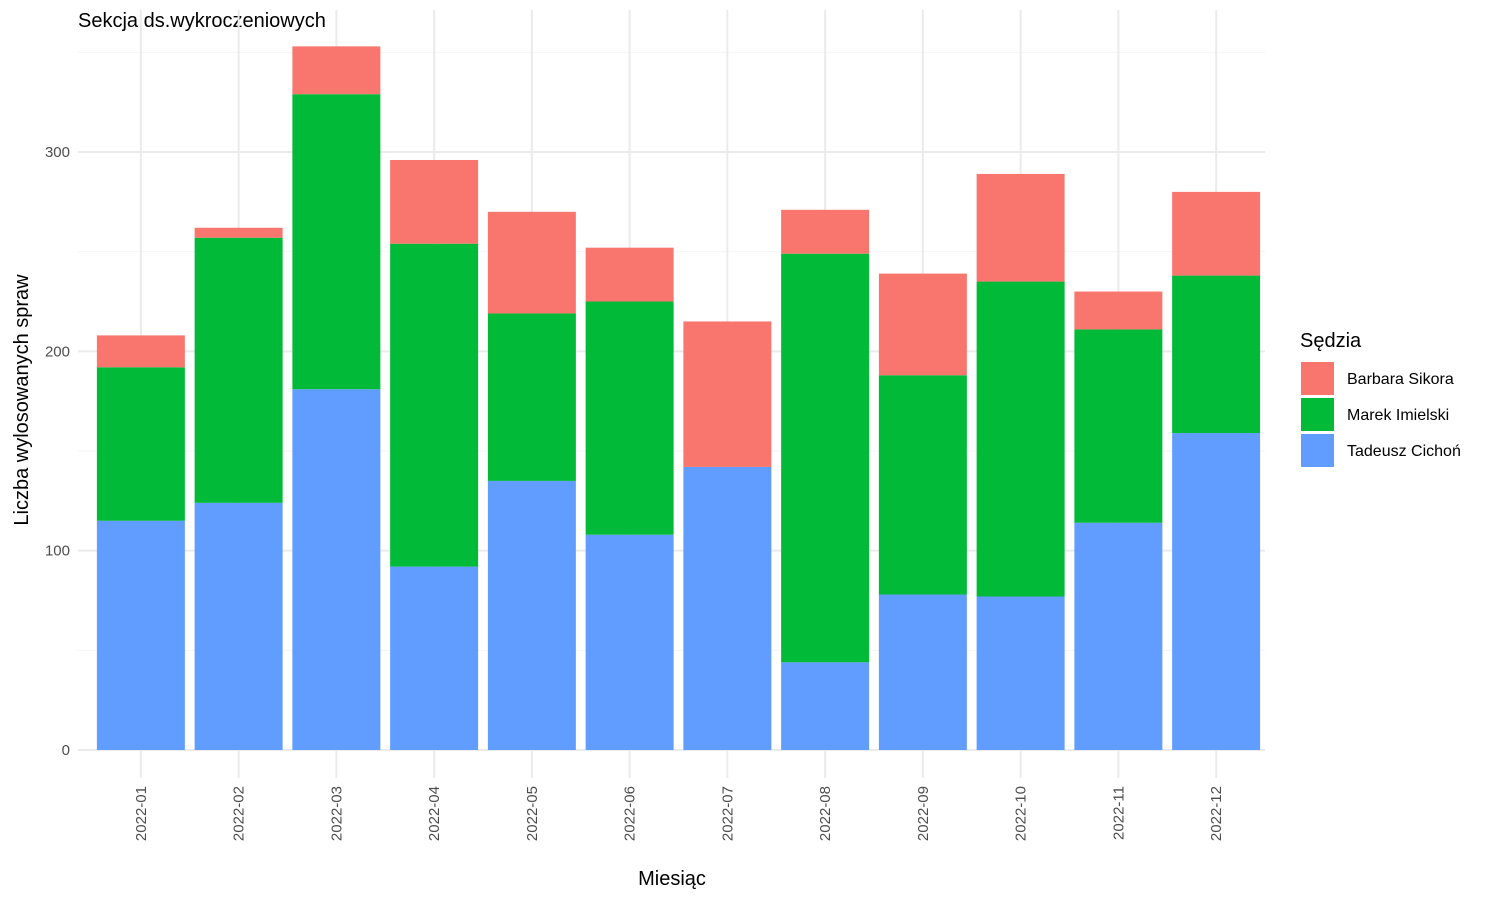 Image resolution: width=1500 pixels, height=905 pixels. What do you see at coordinates (202, 21) in the screenshot?
I see `chart-title: Sekcja ds.wykroczeniowych` at bounding box center [202, 21].